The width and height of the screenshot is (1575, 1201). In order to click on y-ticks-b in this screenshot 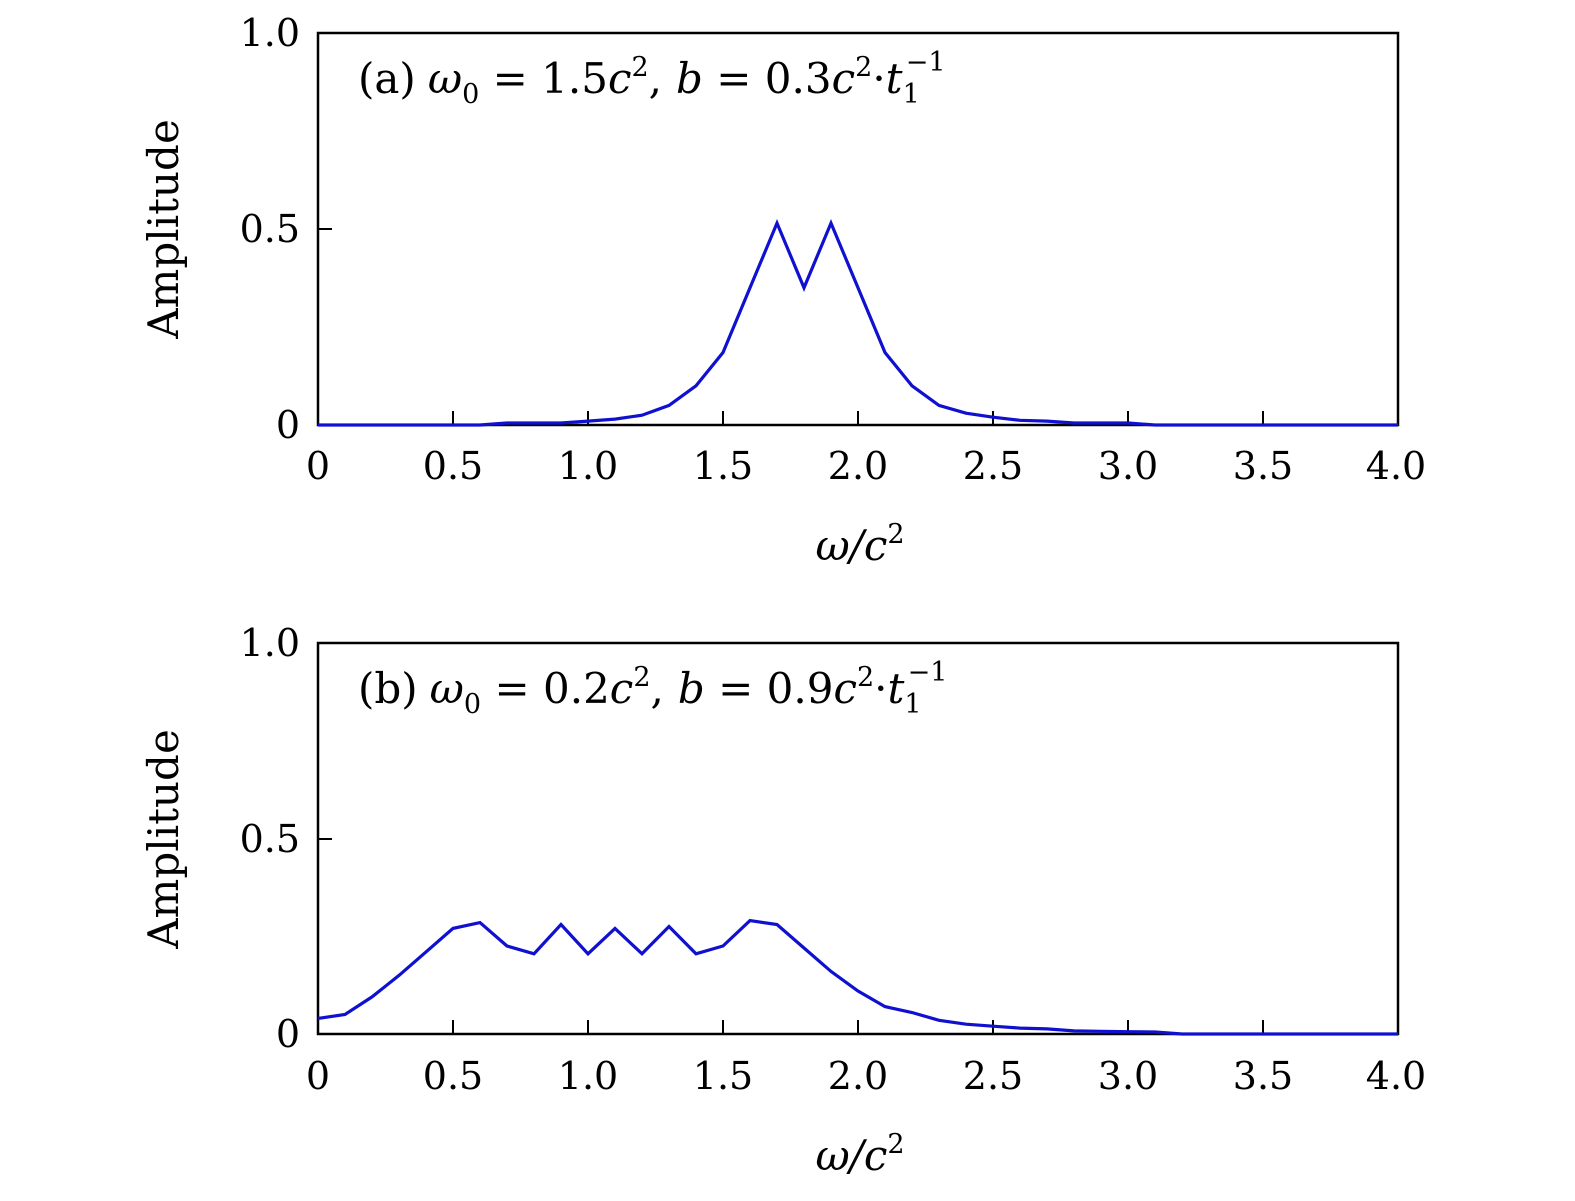, I will do `click(325, 838)`.